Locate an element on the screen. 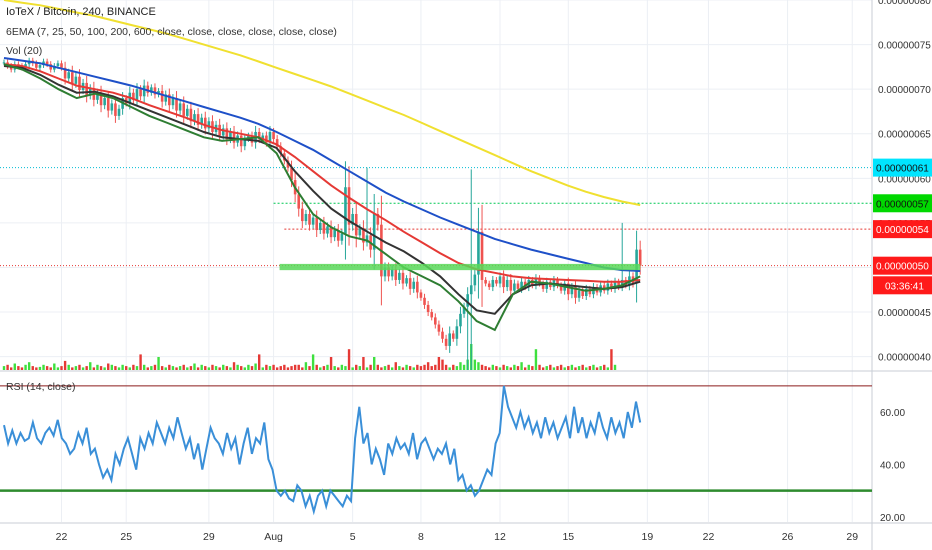 The height and width of the screenshot is (550, 932). support-zone-box is located at coordinates (460, 267).